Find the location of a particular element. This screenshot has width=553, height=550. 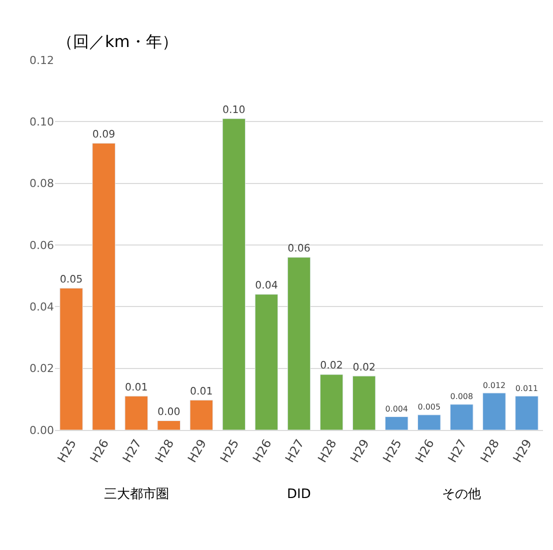

y-tick-label: 0.04 is located at coordinates (42, 307).